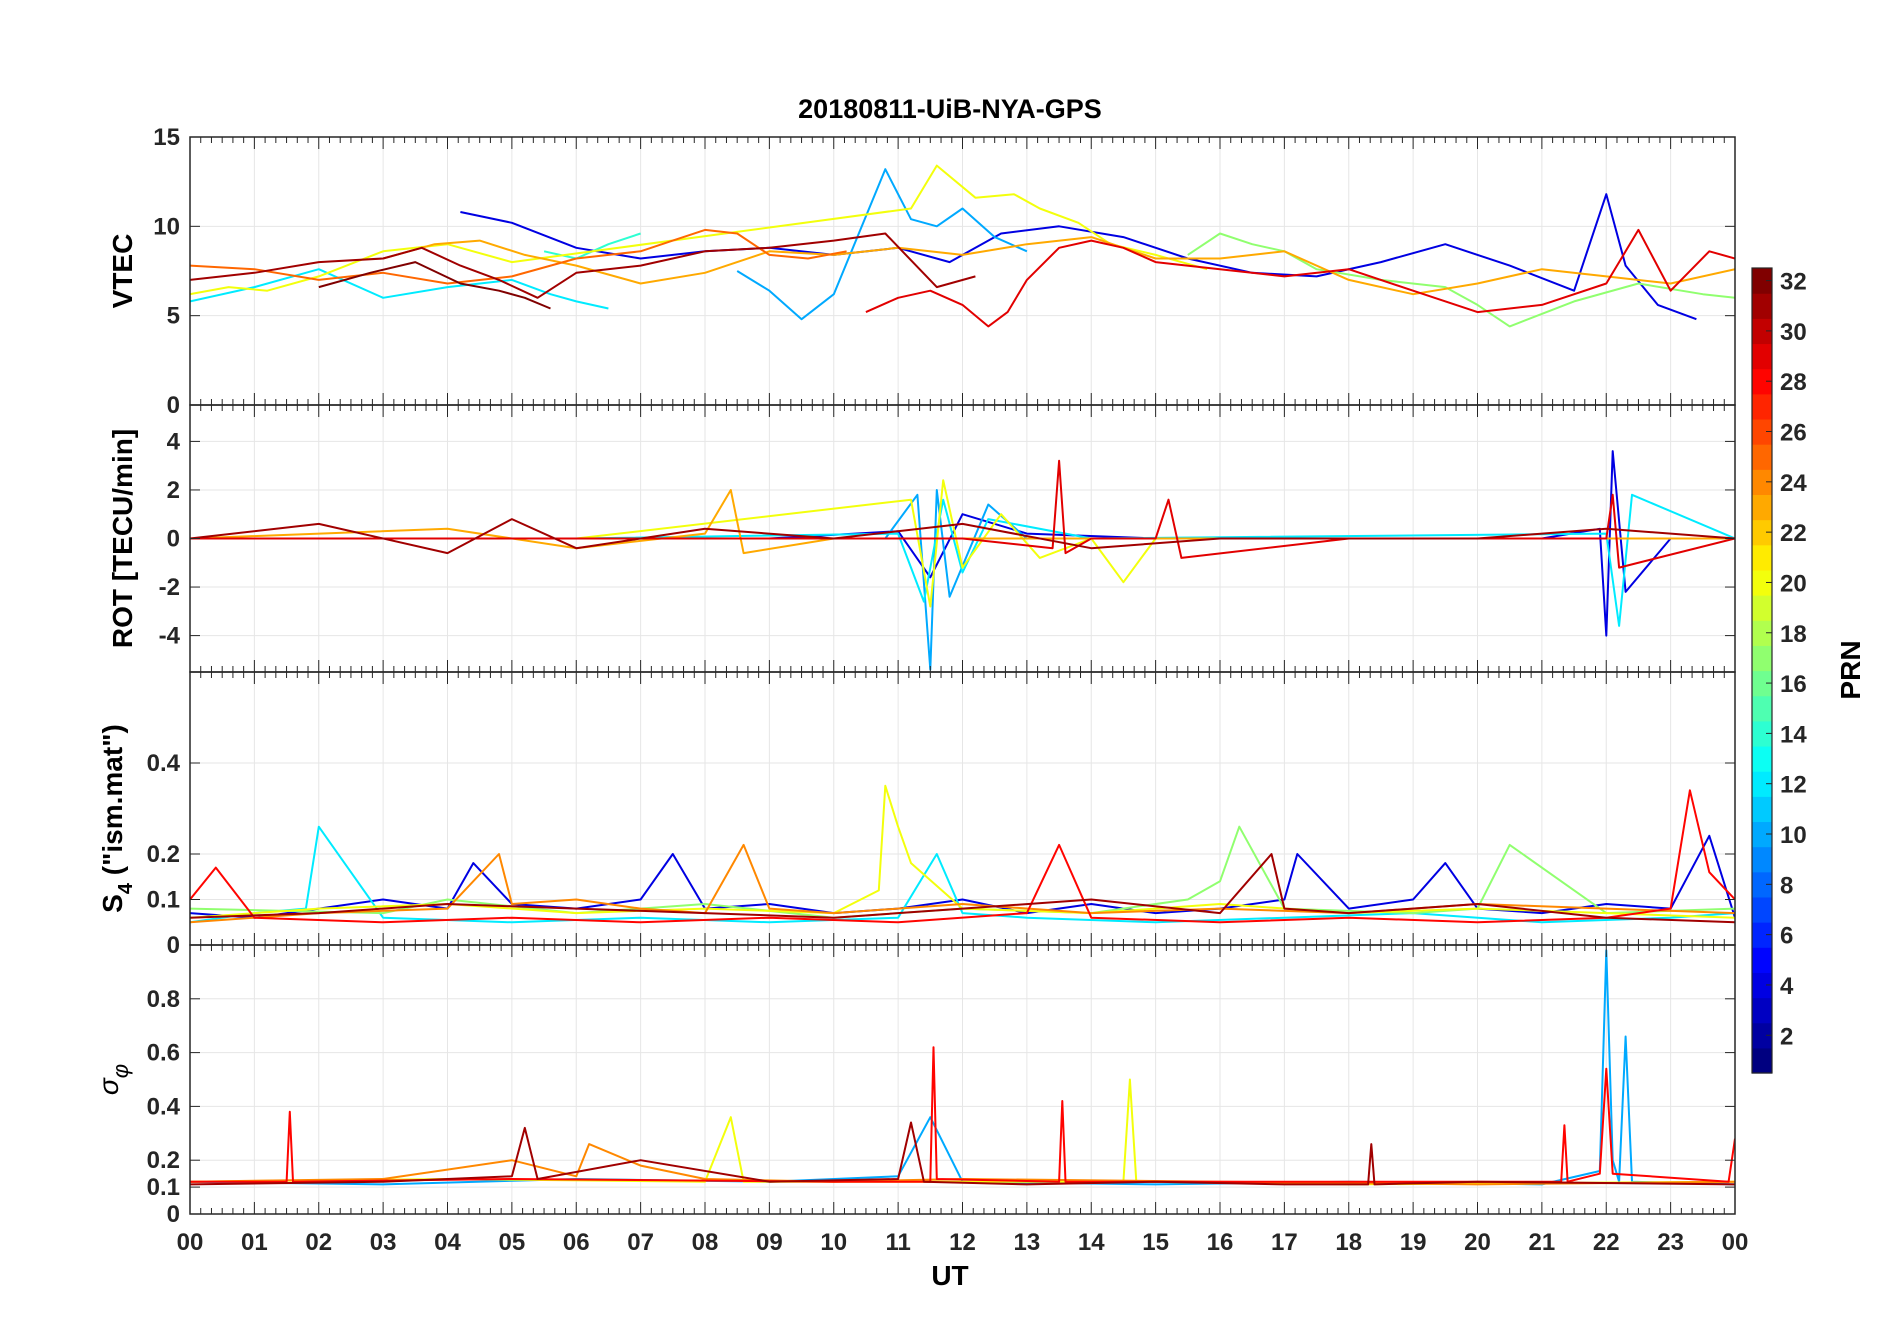 The height and width of the screenshot is (1335, 1902). Describe the element at coordinates (769, 1242) in the screenshot. I see `x-tick-label: 09` at that location.